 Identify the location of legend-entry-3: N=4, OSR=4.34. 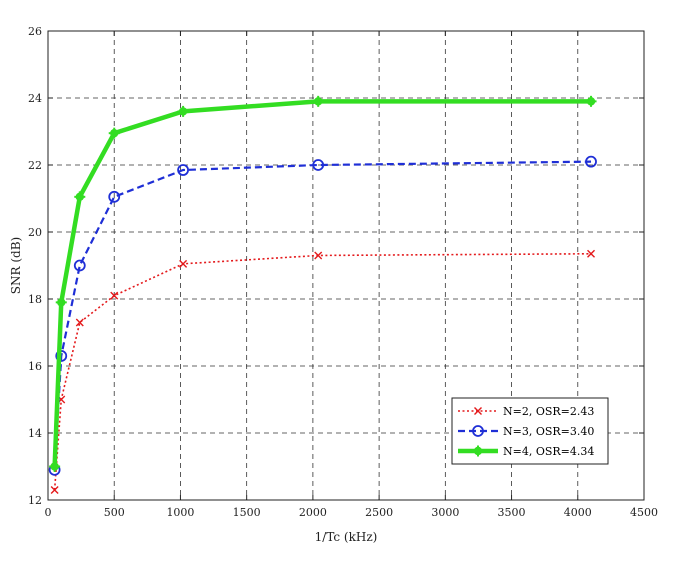
(548, 451).